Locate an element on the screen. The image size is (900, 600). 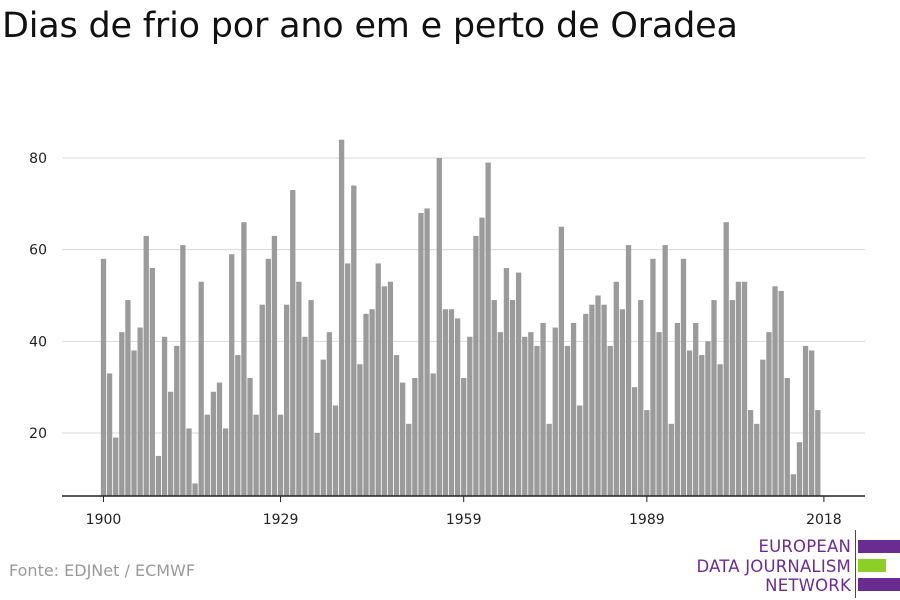
bar-2014 is located at coordinates (799, 469).